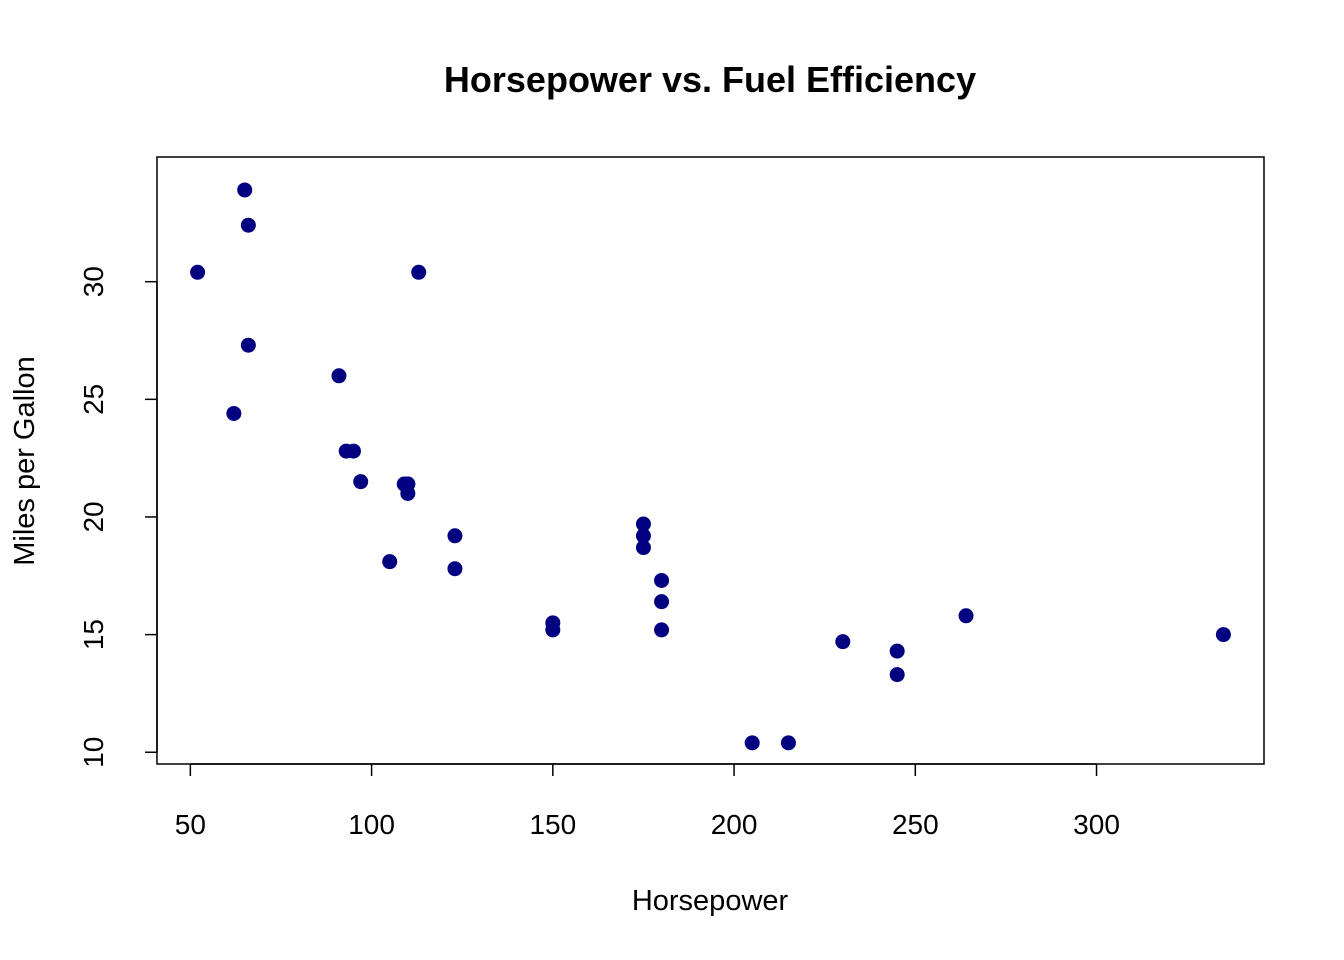 This screenshot has height=960, width=1344. Describe the element at coordinates (710, 79) in the screenshot. I see `chart-title: Horsepower vs. Fuel Efficiency` at that location.